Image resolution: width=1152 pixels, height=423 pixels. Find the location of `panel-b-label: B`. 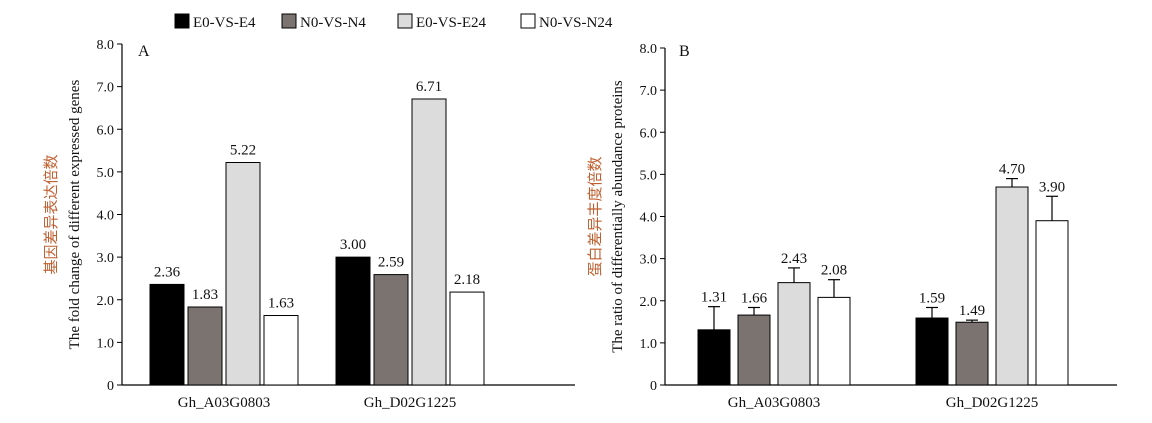

panel-b-label: B is located at coordinates (684, 51).